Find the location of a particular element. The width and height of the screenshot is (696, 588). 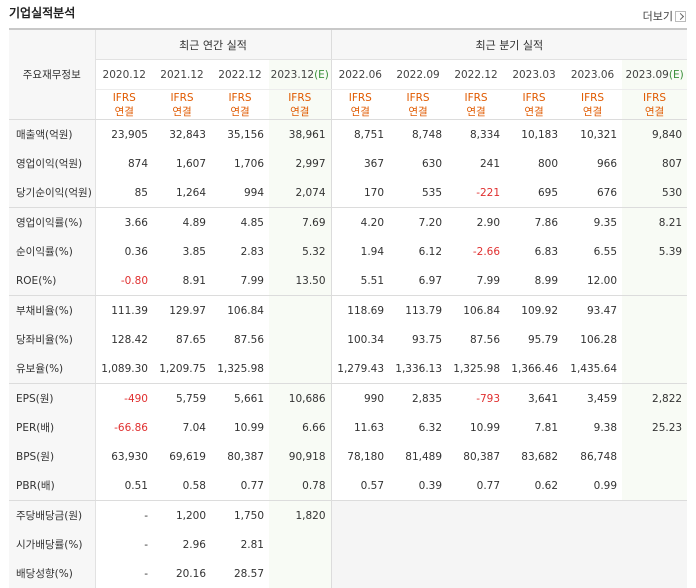

table-cell: 8.99 is located at coordinates (534, 281).